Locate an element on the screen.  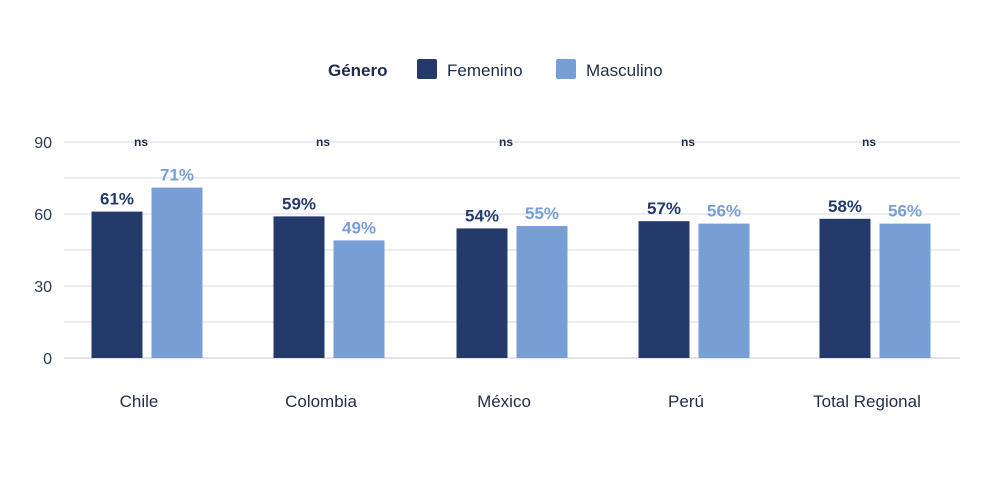
data-label: 61% is located at coordinates (117, 199).